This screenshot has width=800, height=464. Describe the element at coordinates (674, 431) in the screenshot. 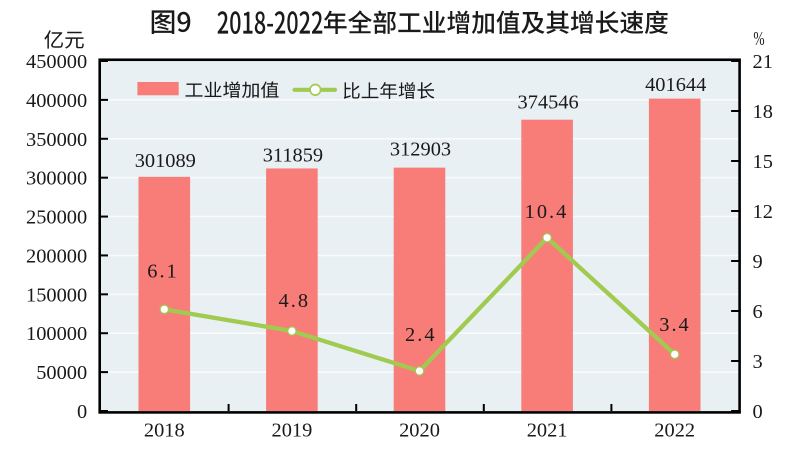

I see `svg-text: 2022` at that location.